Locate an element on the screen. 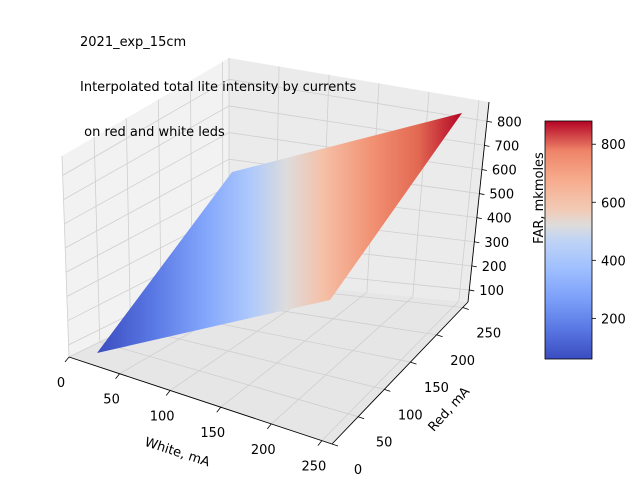 This screenshot has width=640, height=480. colorbar-tick-label: 600 is located at coordinates (613, 203).